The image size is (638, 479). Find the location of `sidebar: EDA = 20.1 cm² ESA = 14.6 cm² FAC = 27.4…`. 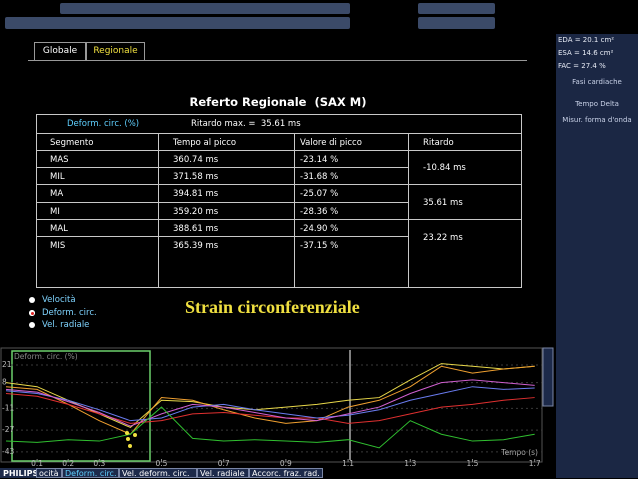

sidebar: EDA = 20.1 cm² ESA = 14.6 cm² FAC = 27.4… is located at coordinates (597, 256).